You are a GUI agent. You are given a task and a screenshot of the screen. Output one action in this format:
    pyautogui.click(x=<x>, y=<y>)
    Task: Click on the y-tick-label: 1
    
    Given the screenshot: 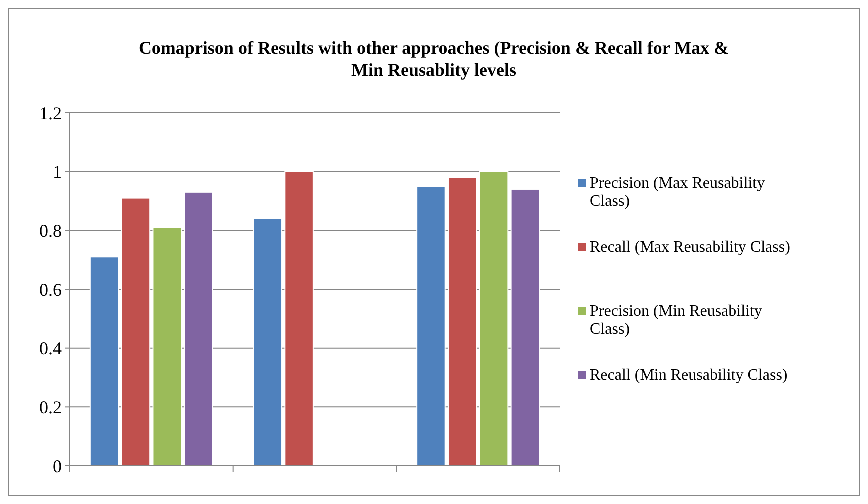 What is the action you would take?
    pyautogui.click(x=57, y=172)
    